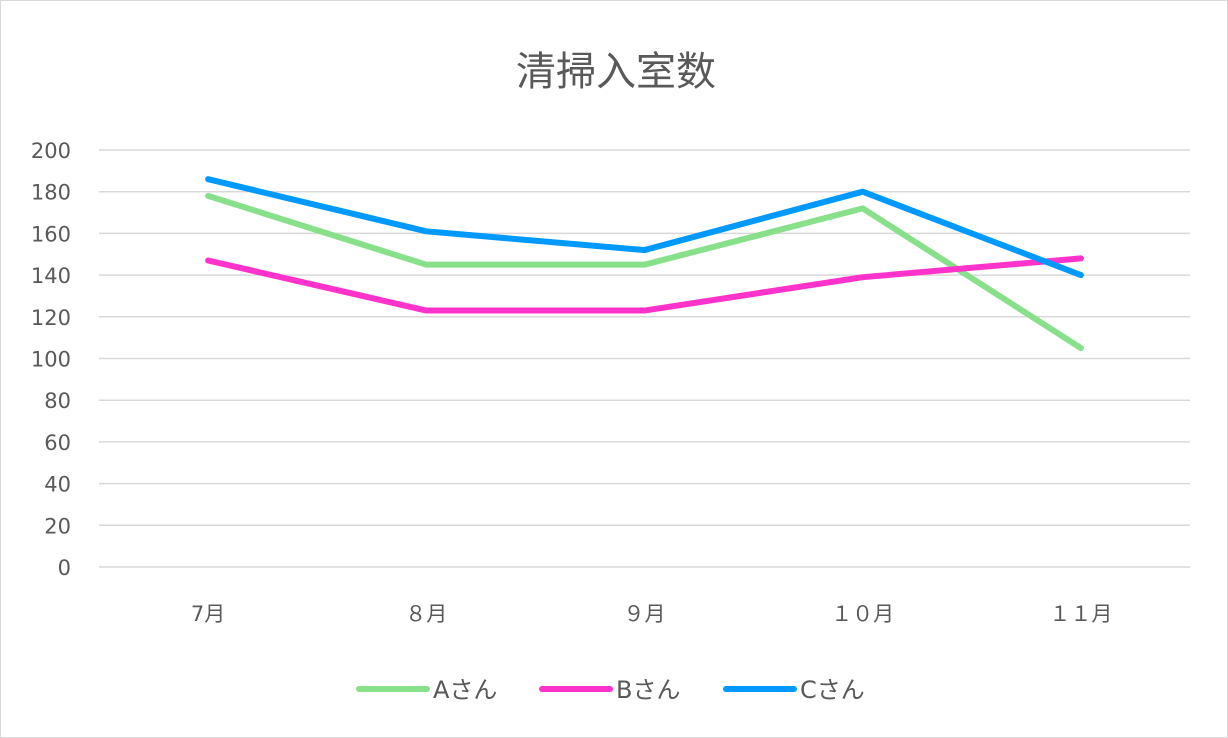 The image size is (1228, 738). I want to click on y-tick-label-20: 20, so click(57, 526).